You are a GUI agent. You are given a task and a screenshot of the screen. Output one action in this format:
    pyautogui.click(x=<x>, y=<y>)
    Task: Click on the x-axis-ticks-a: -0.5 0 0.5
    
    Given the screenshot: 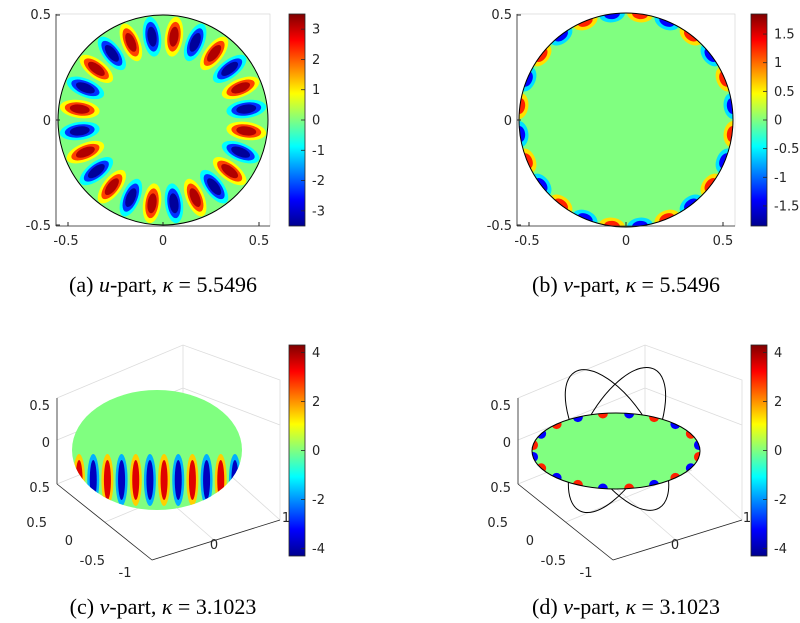 What is the action you would take?
    pyautogui.click(x=161, y=235)
    